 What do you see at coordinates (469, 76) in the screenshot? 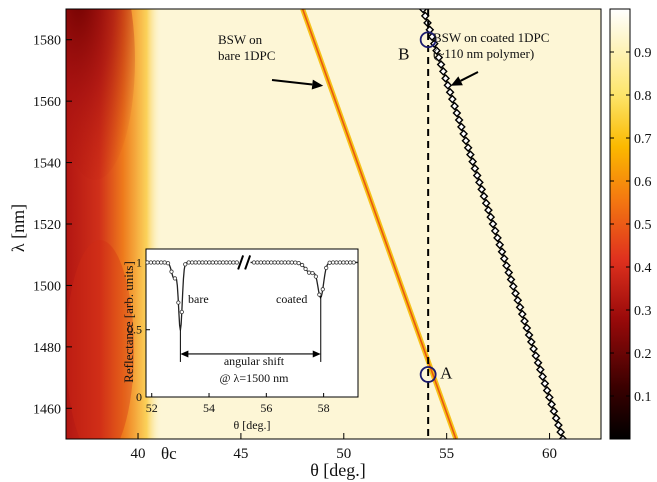
I see `annotation-coated-arrow` at bounding box center [469, 76].